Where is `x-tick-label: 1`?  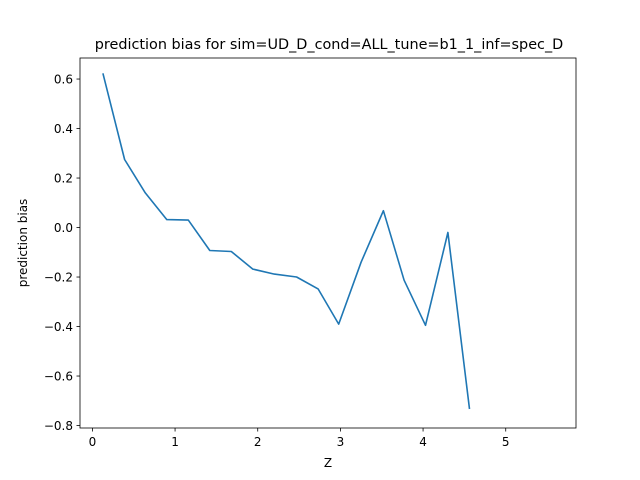
x-tick-label: 1 is located at coordinates (175, 442).